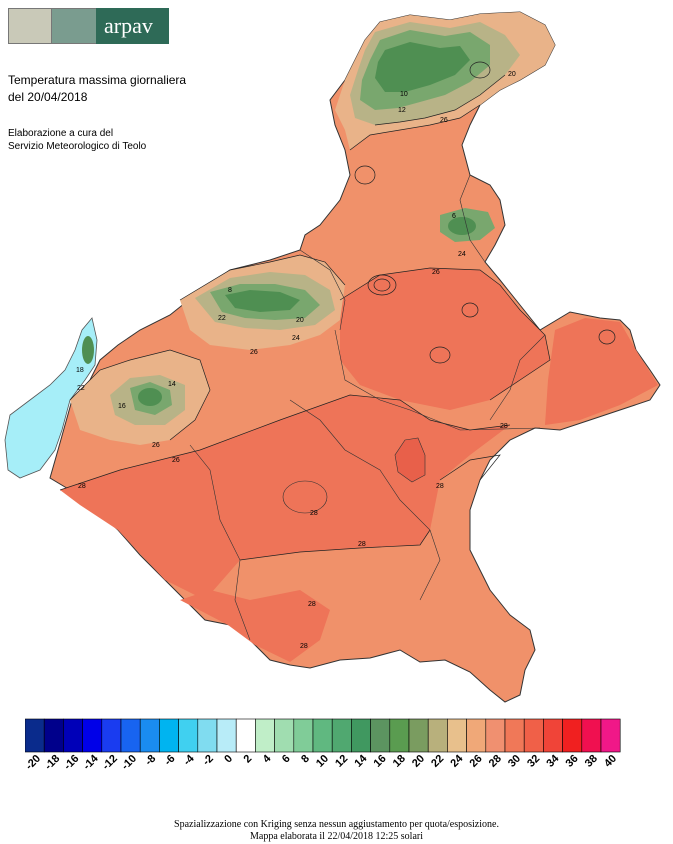 The height and width of the screenshot is (844, 673). What do you see at coordinates (72, 763) in the screenshot?
I see `scale-label: -16` at bounding box center [72, 763].